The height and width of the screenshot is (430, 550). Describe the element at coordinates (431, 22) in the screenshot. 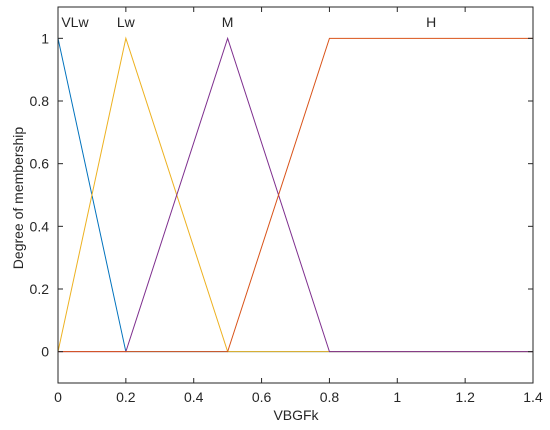

I see `series-label-h: H` at that location.